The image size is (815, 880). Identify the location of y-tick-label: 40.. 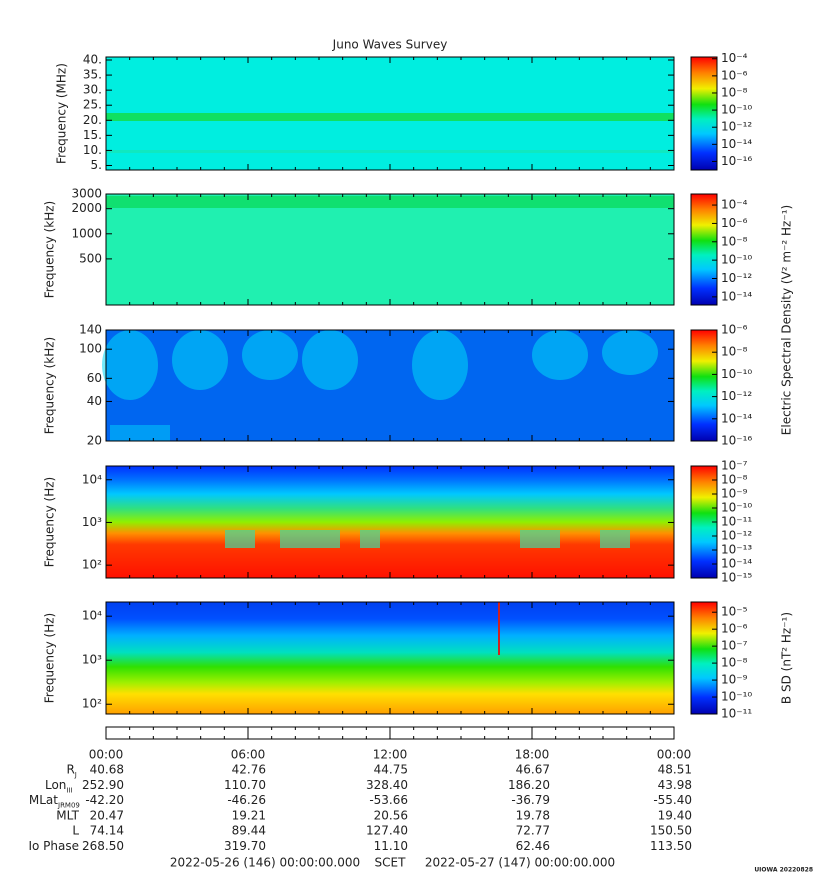
(92, 60).